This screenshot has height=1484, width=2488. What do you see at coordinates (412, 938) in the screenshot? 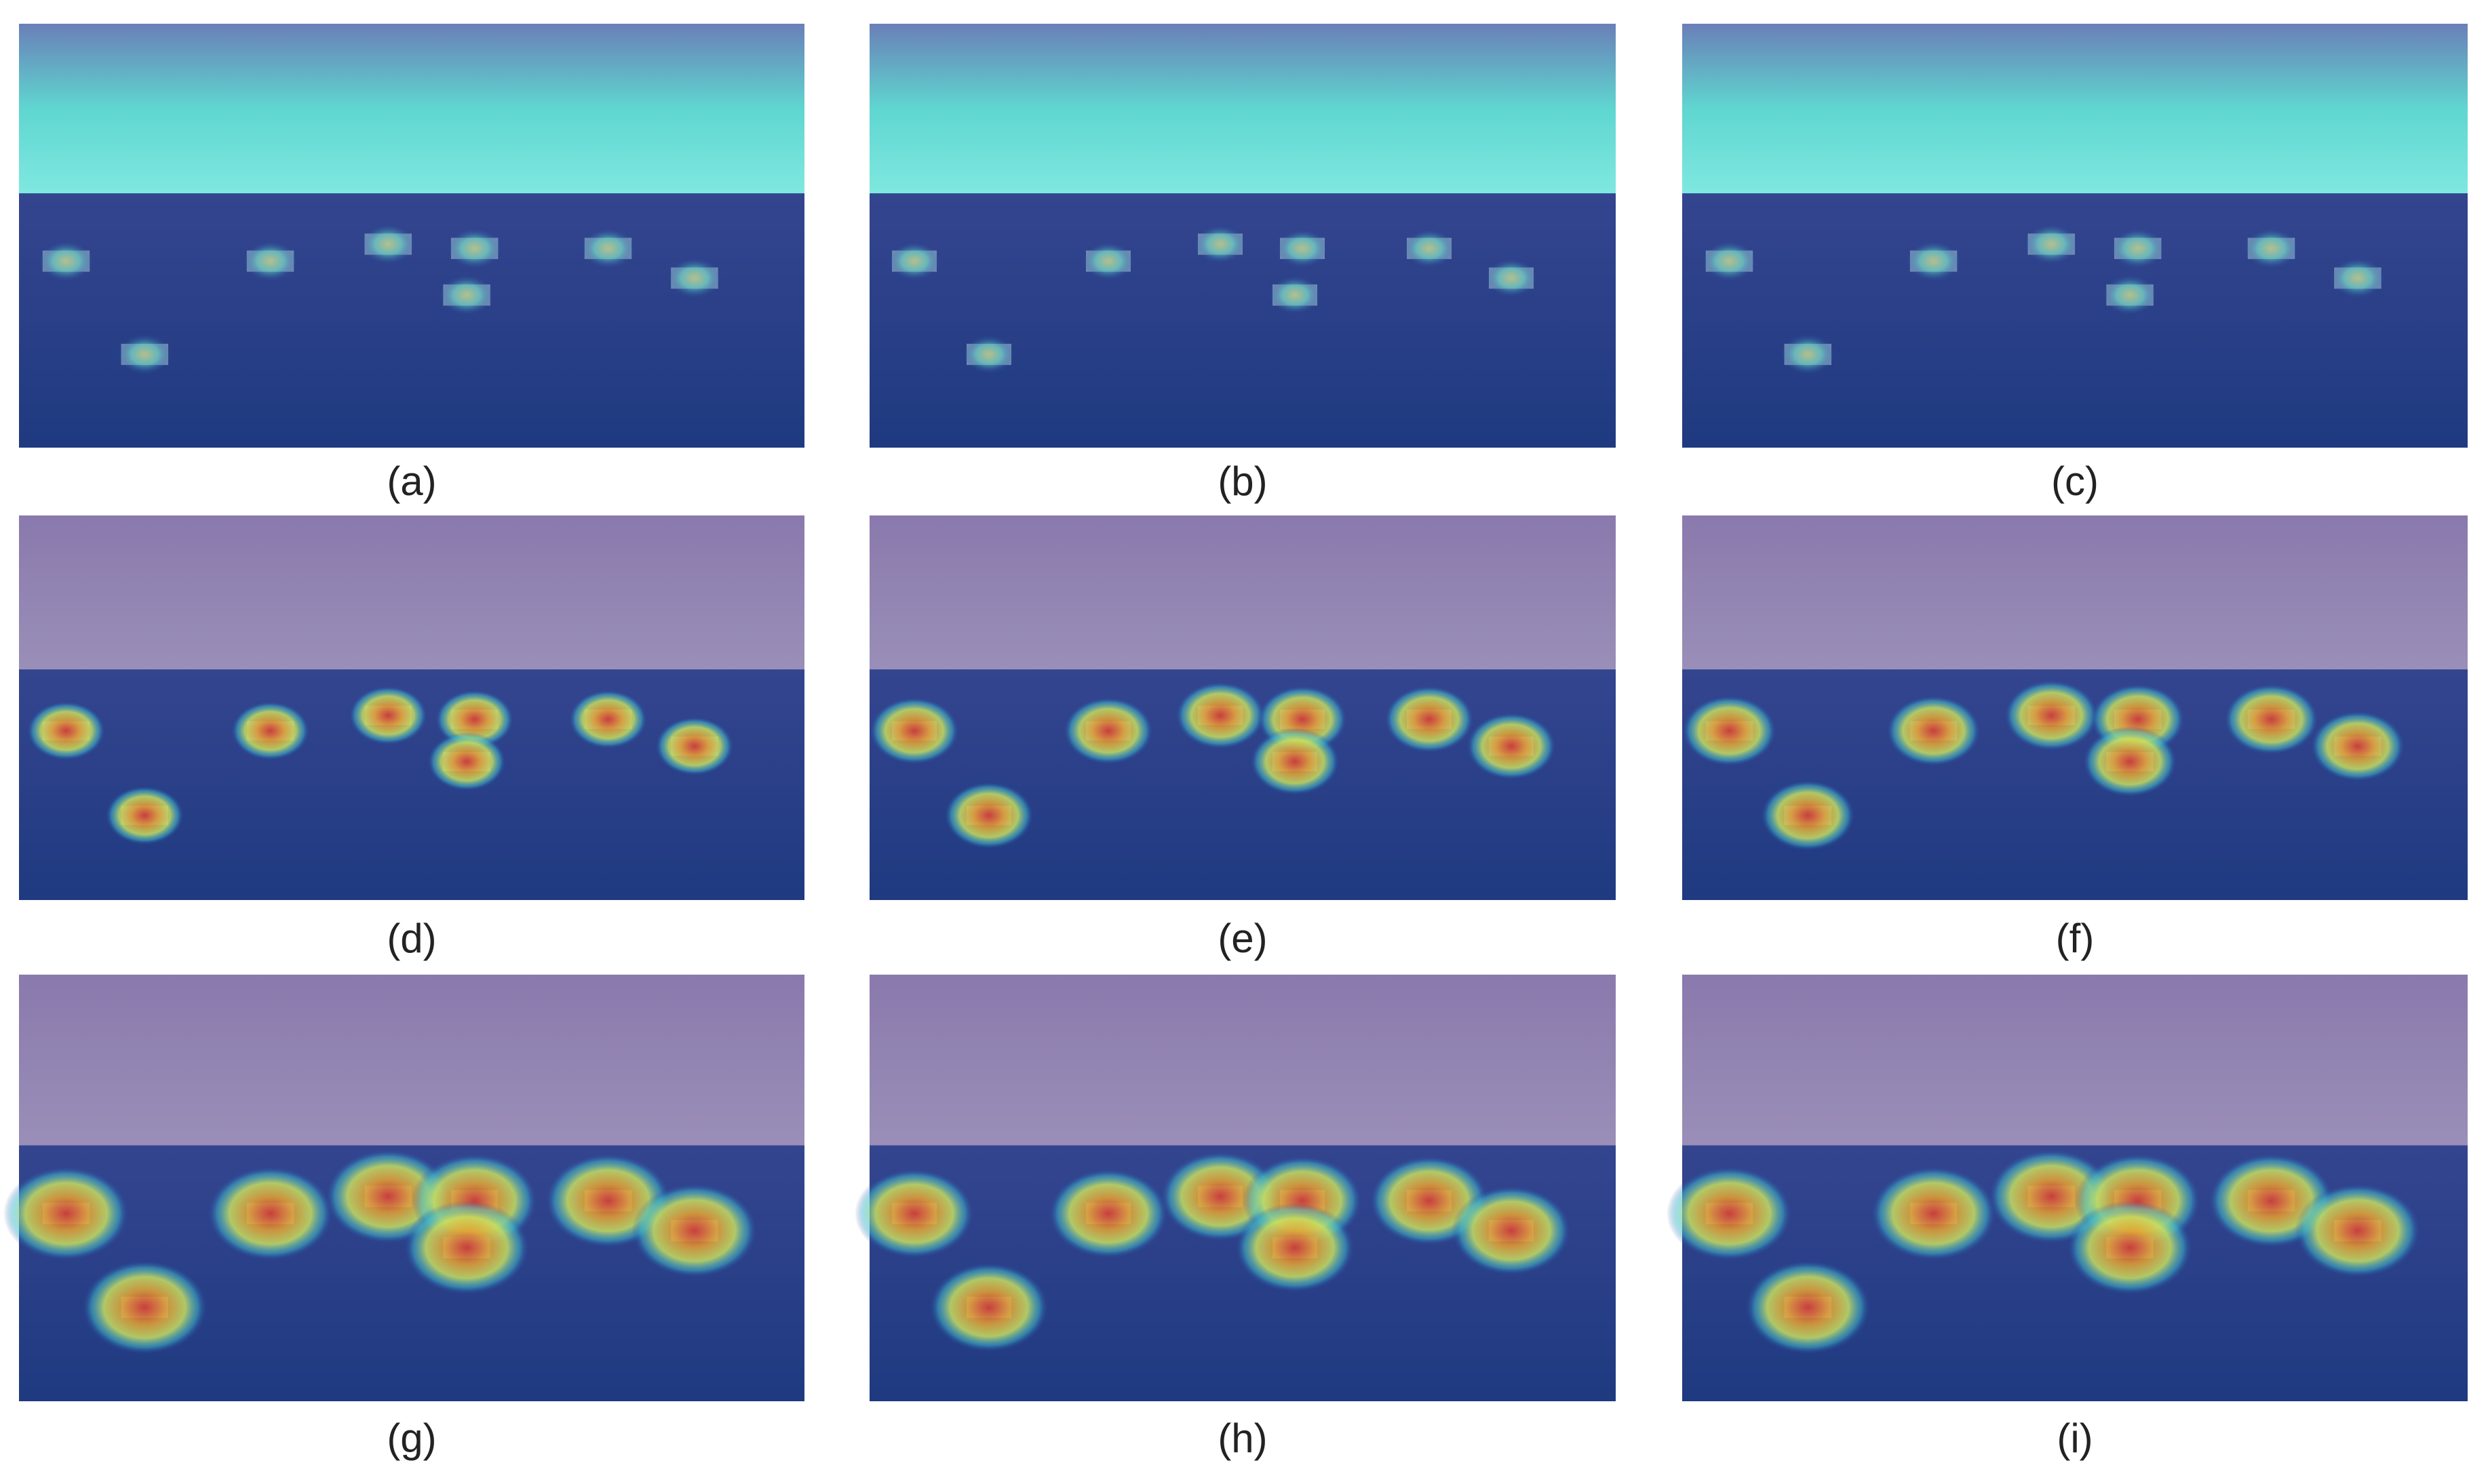
I see `panel-label: (d)` at bounding box center [412, 938].